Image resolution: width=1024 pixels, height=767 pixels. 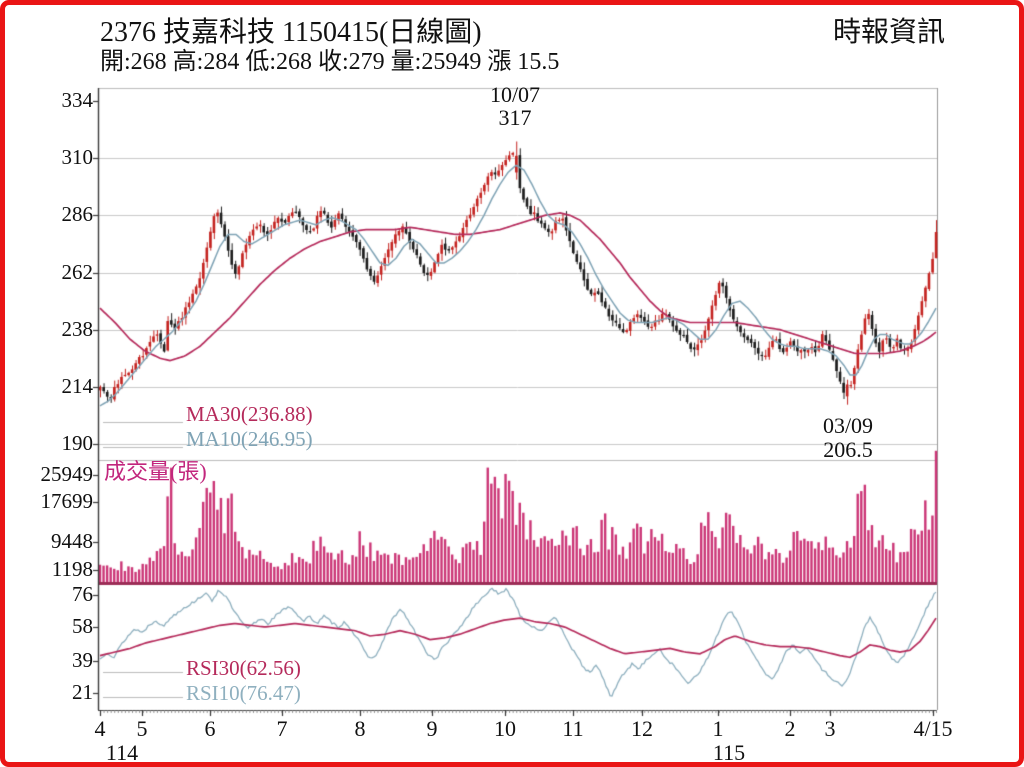 I want to click on peak-annotation-date: 10/07, so click(x=515, y=94).